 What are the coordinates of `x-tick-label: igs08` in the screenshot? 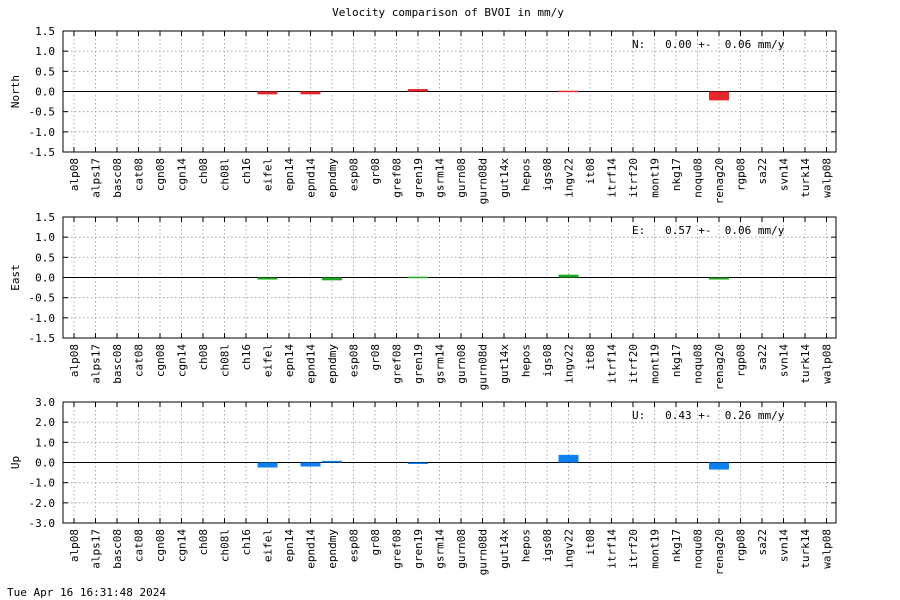 It's located at (547, 360).